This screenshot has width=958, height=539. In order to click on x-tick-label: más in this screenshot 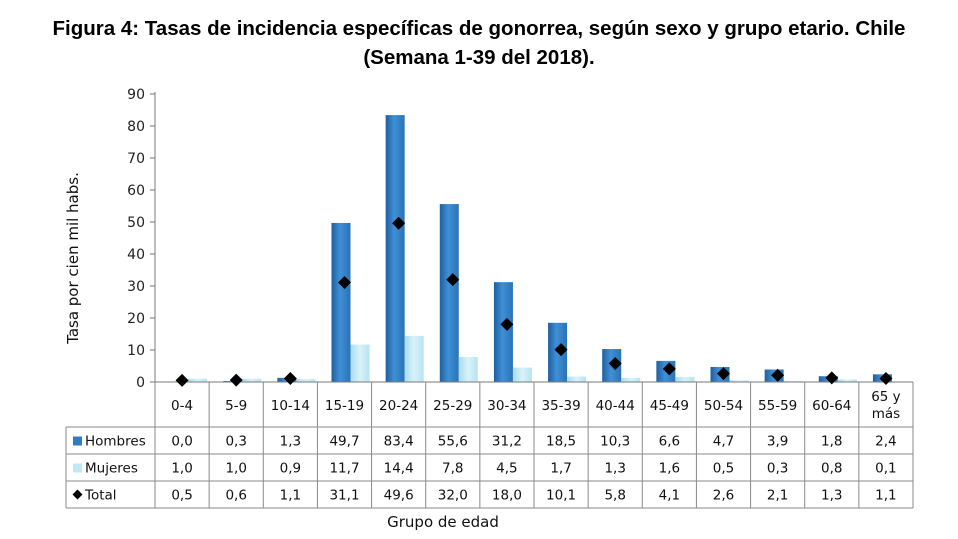, I will do `click(886, 414)`.